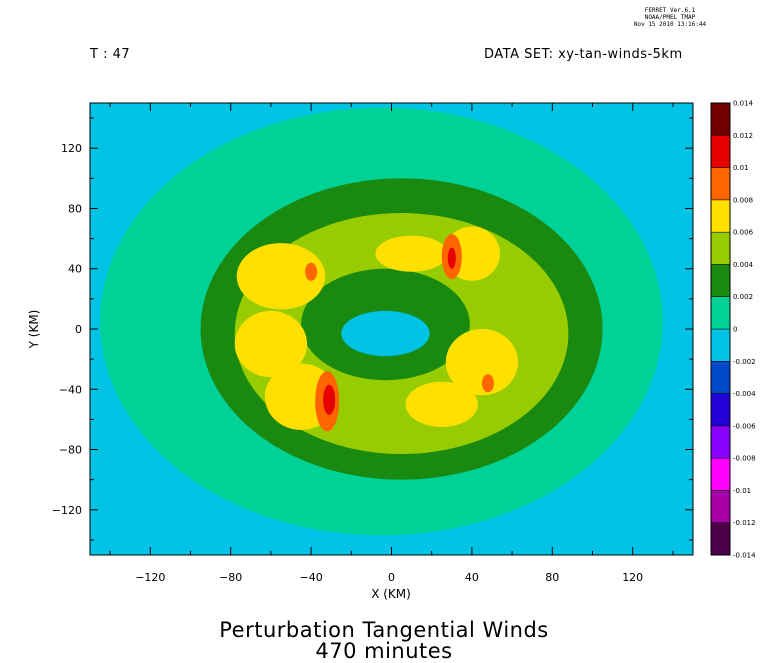 The width and height of the screenshot is (768, 663). I want to click on colorbar-label-1: -0.012, so click(744, 523).